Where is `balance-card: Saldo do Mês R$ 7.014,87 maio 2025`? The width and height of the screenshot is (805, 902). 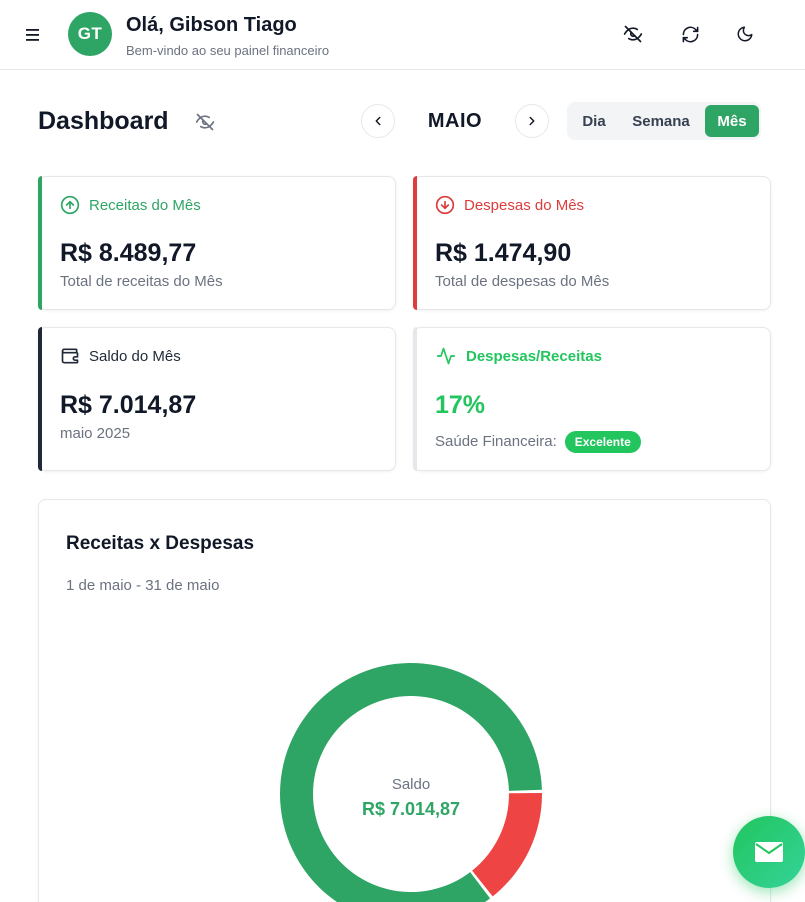
balance-card: Saldo do Mês R$ 7.014,87 maio 2025 is located at coordinates (217, 399).